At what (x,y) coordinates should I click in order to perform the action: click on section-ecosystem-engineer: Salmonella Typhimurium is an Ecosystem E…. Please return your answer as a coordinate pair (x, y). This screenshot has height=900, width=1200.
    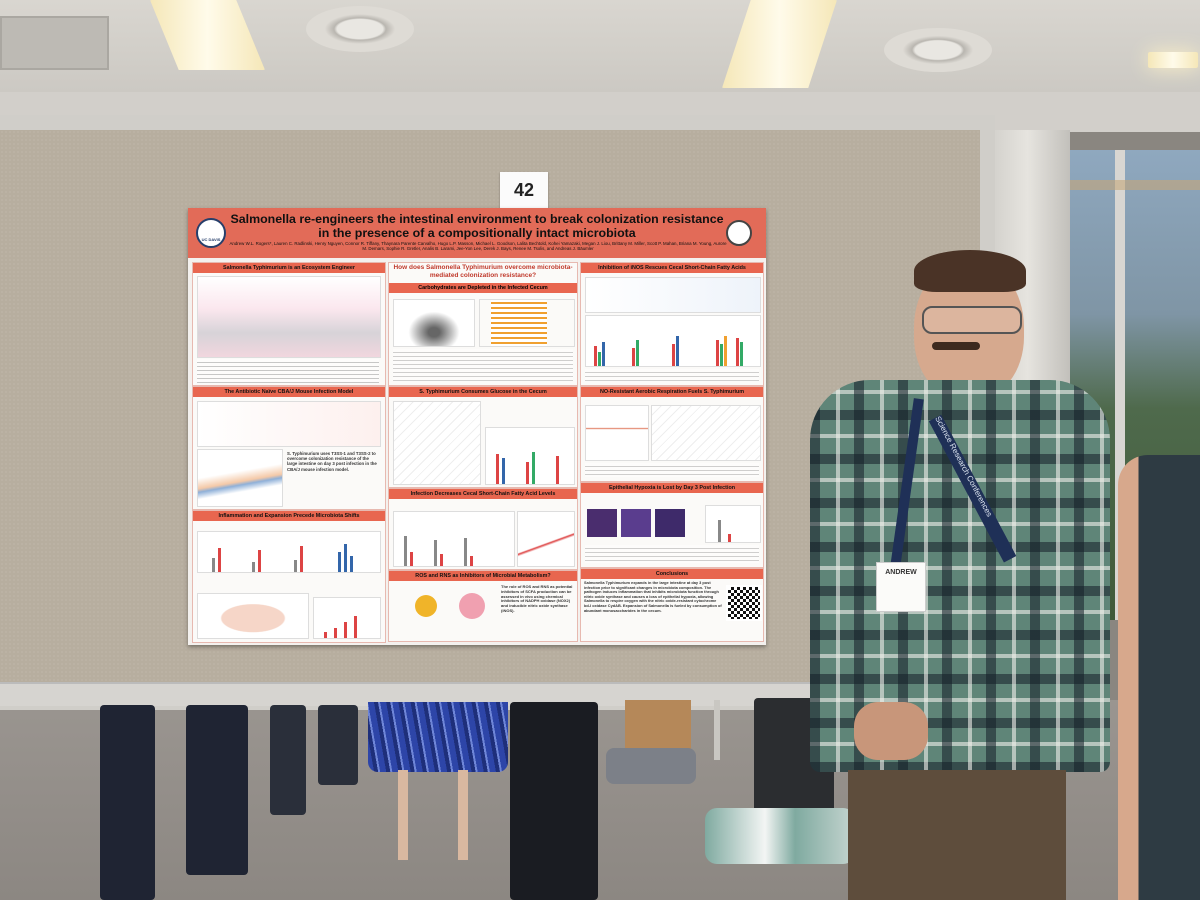
    Looking at the image, I should click on (289, 324).